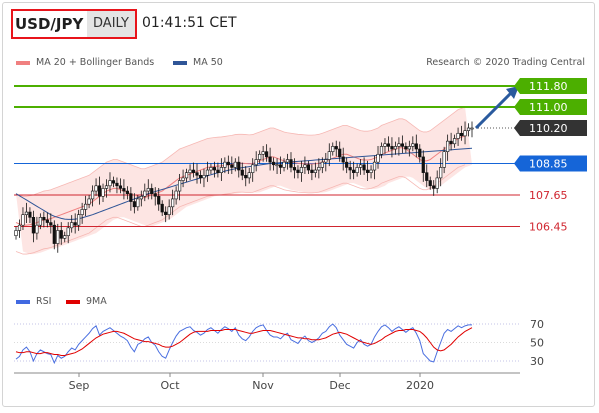 This screenshot has height=413, width=599. Describe the element at coordinates (512, 92) in the screenshot. I see `projection-arrow-head` at that location.